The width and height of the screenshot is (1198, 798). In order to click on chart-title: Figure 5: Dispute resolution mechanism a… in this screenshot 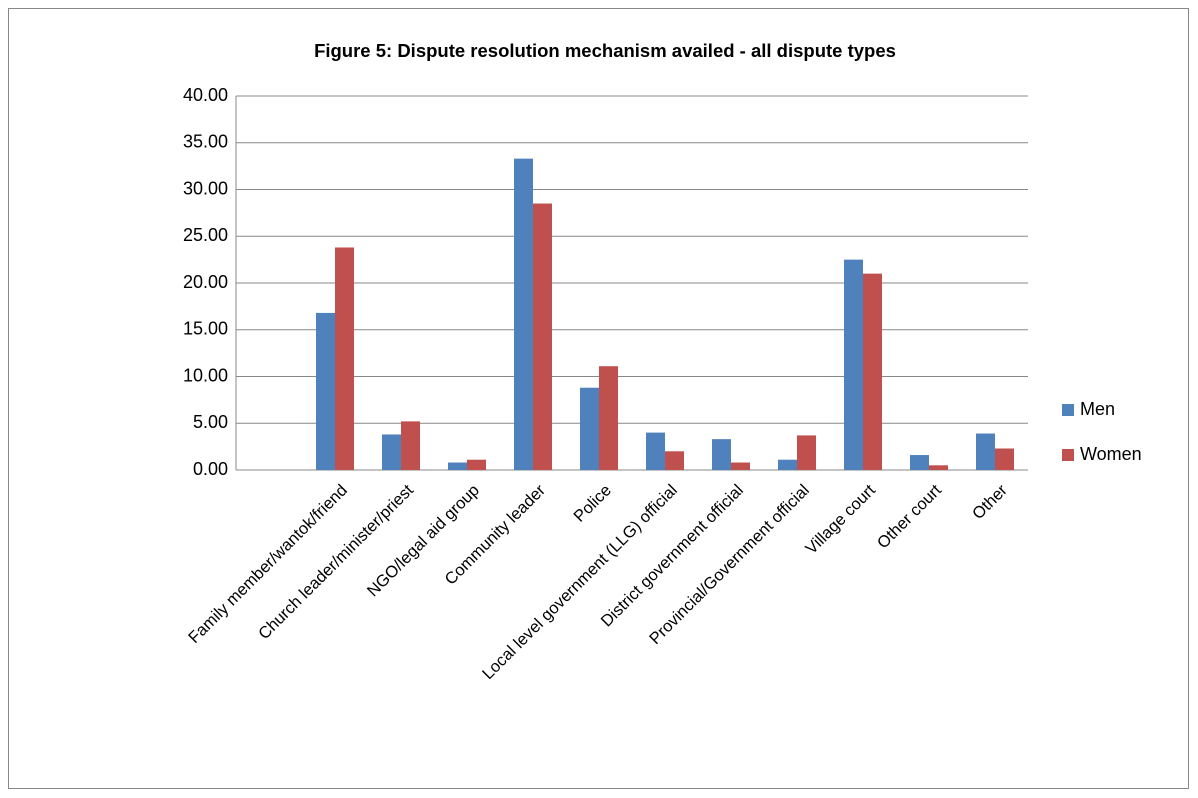, I will do `click(605, 50)`.